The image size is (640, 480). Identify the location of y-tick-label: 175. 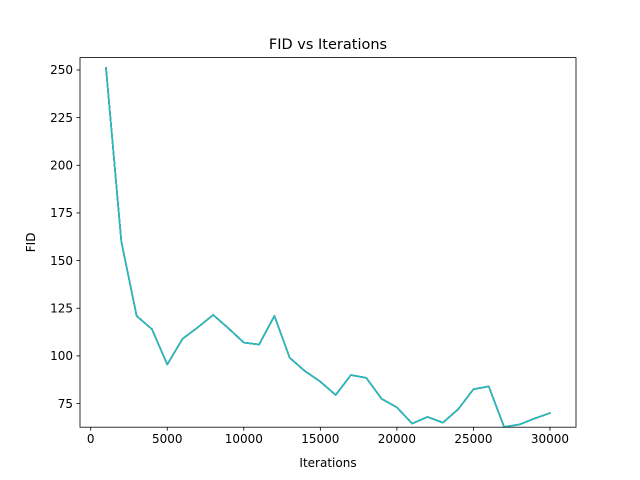
(61, 213).